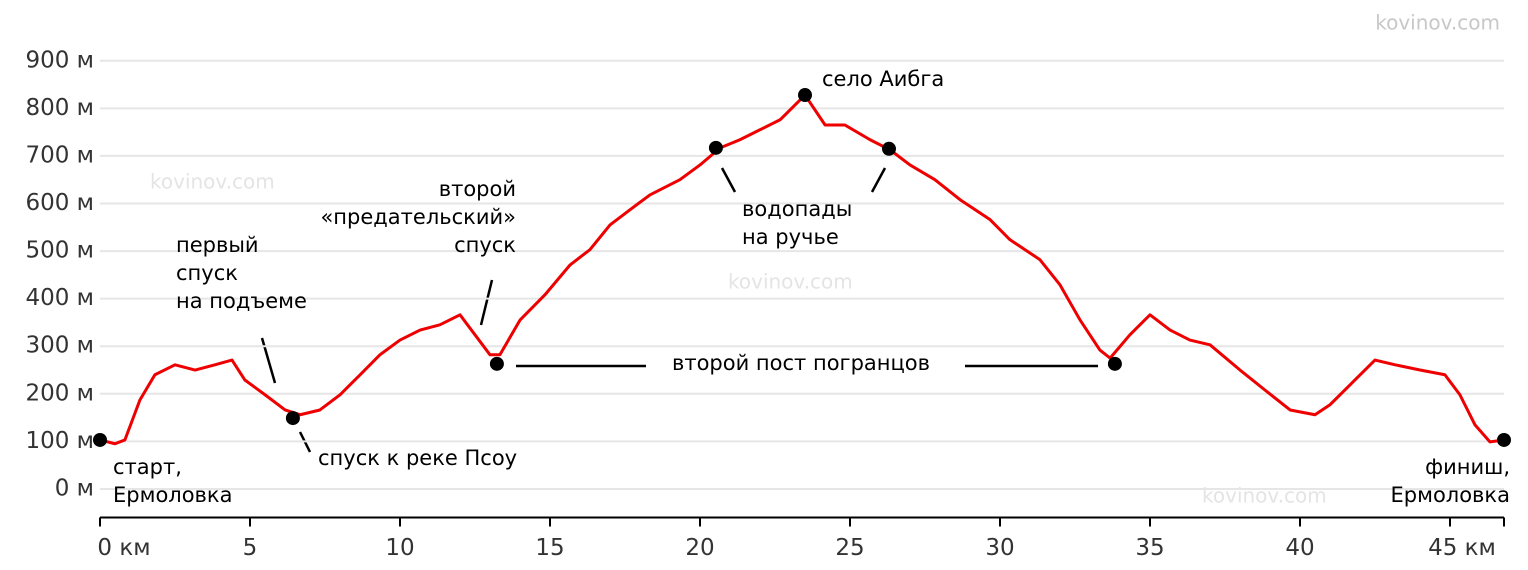 This screenshot has height=570, width=1528. What do you see at coordinates (849, 548) in the screenshot?
I see `x-tick-label: 25` at bounding box center [849, 548].